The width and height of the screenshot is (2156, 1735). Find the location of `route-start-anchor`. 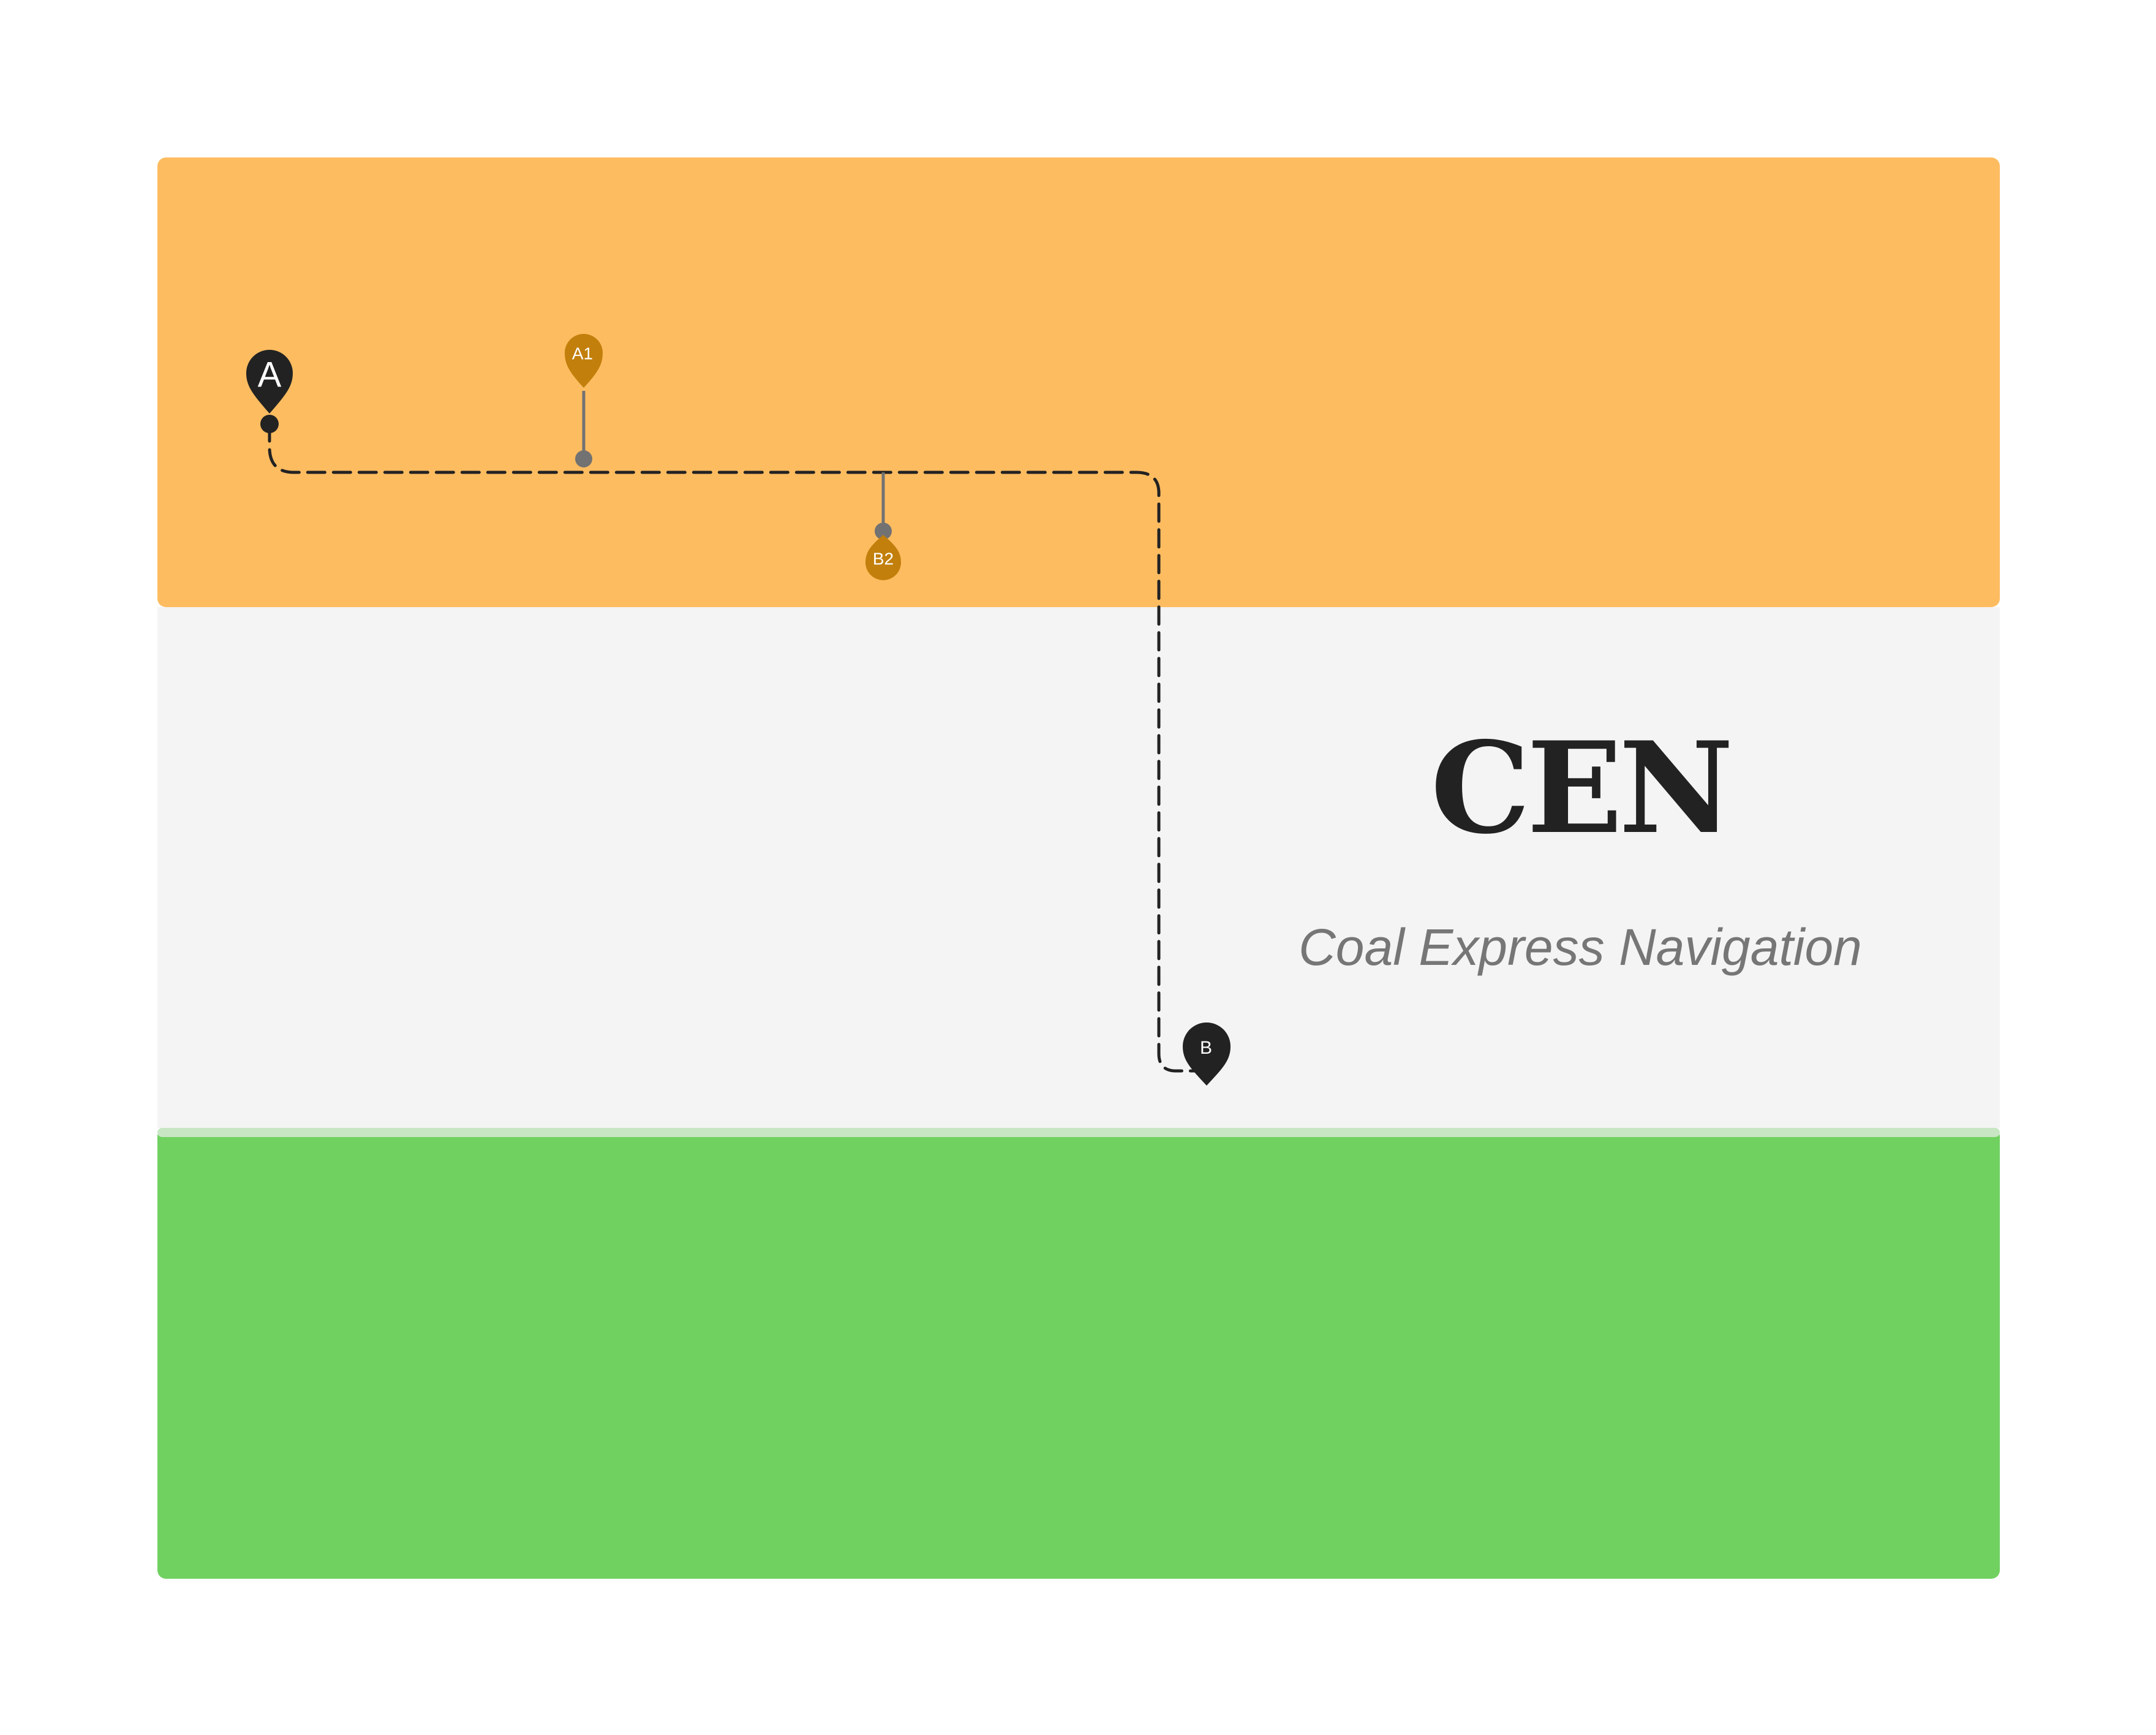

route-start-anchor is located at coordinates (269, 424).